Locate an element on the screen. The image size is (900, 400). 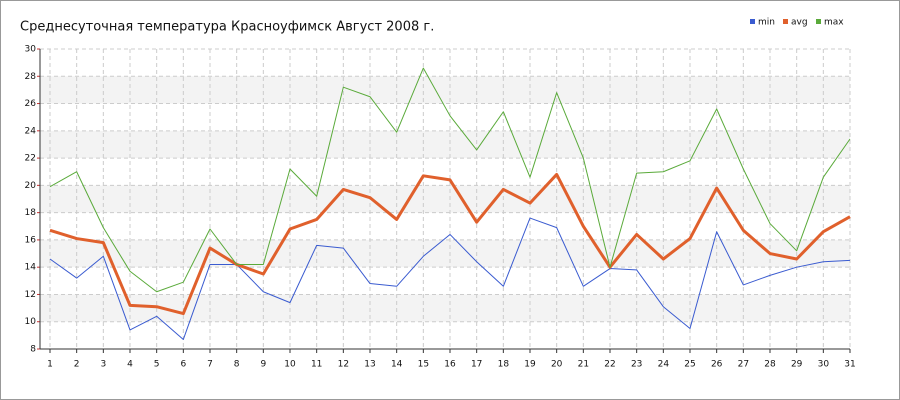
y-tick-label: 22 is located at coordinates (30, 159).